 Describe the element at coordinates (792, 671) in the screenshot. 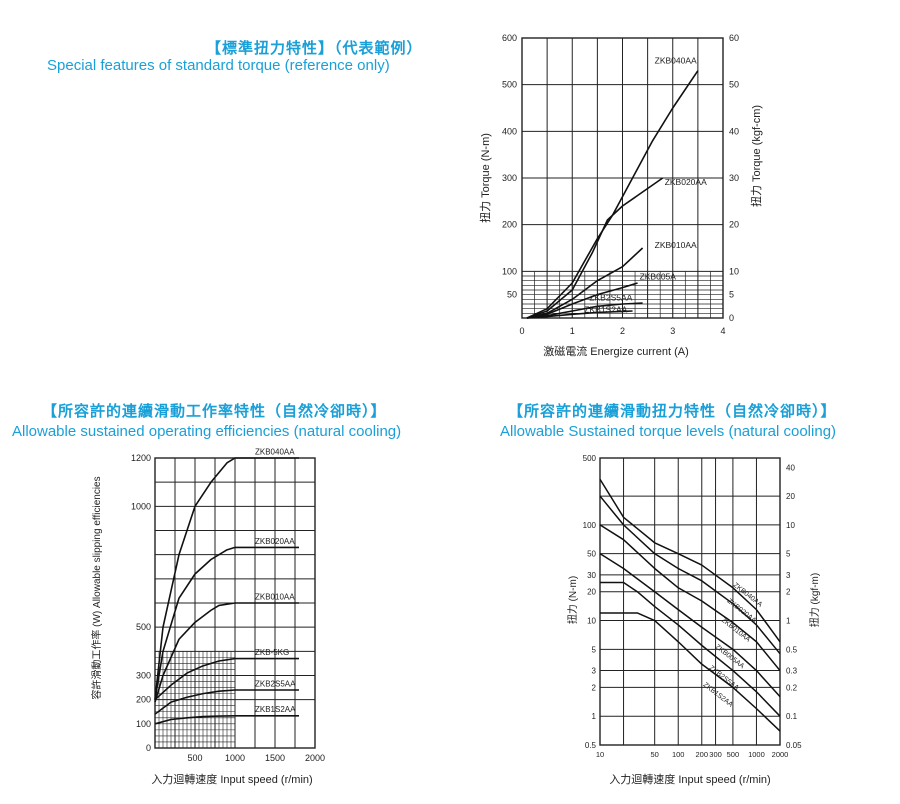

I see `level-y2-tick: 0.3` at that location.